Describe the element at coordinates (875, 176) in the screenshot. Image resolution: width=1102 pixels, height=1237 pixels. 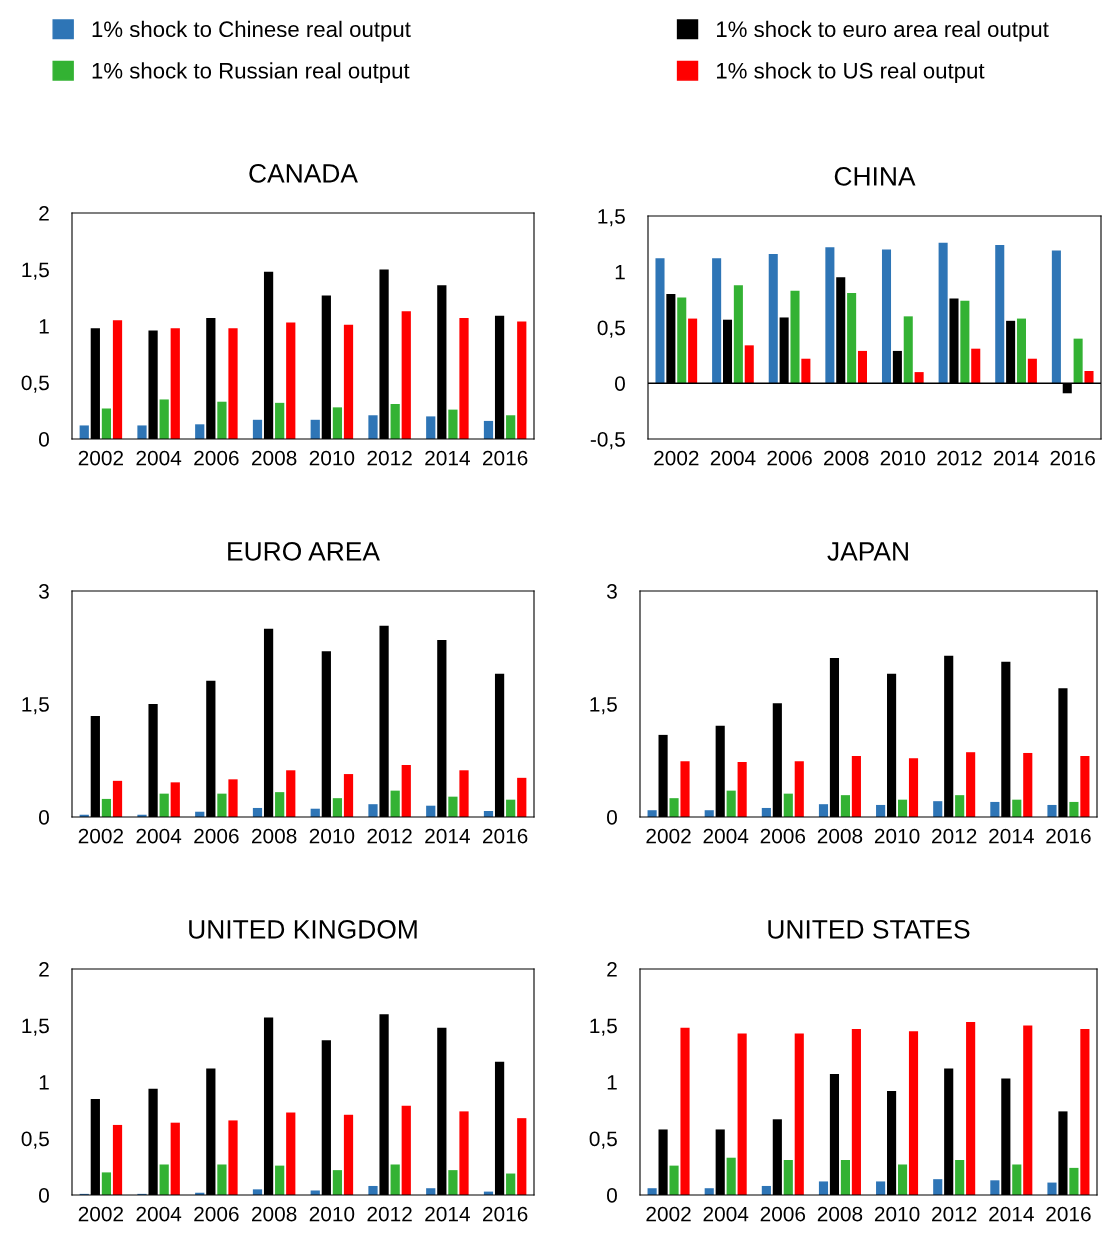
I see `chart-title: CHINA` at that location.